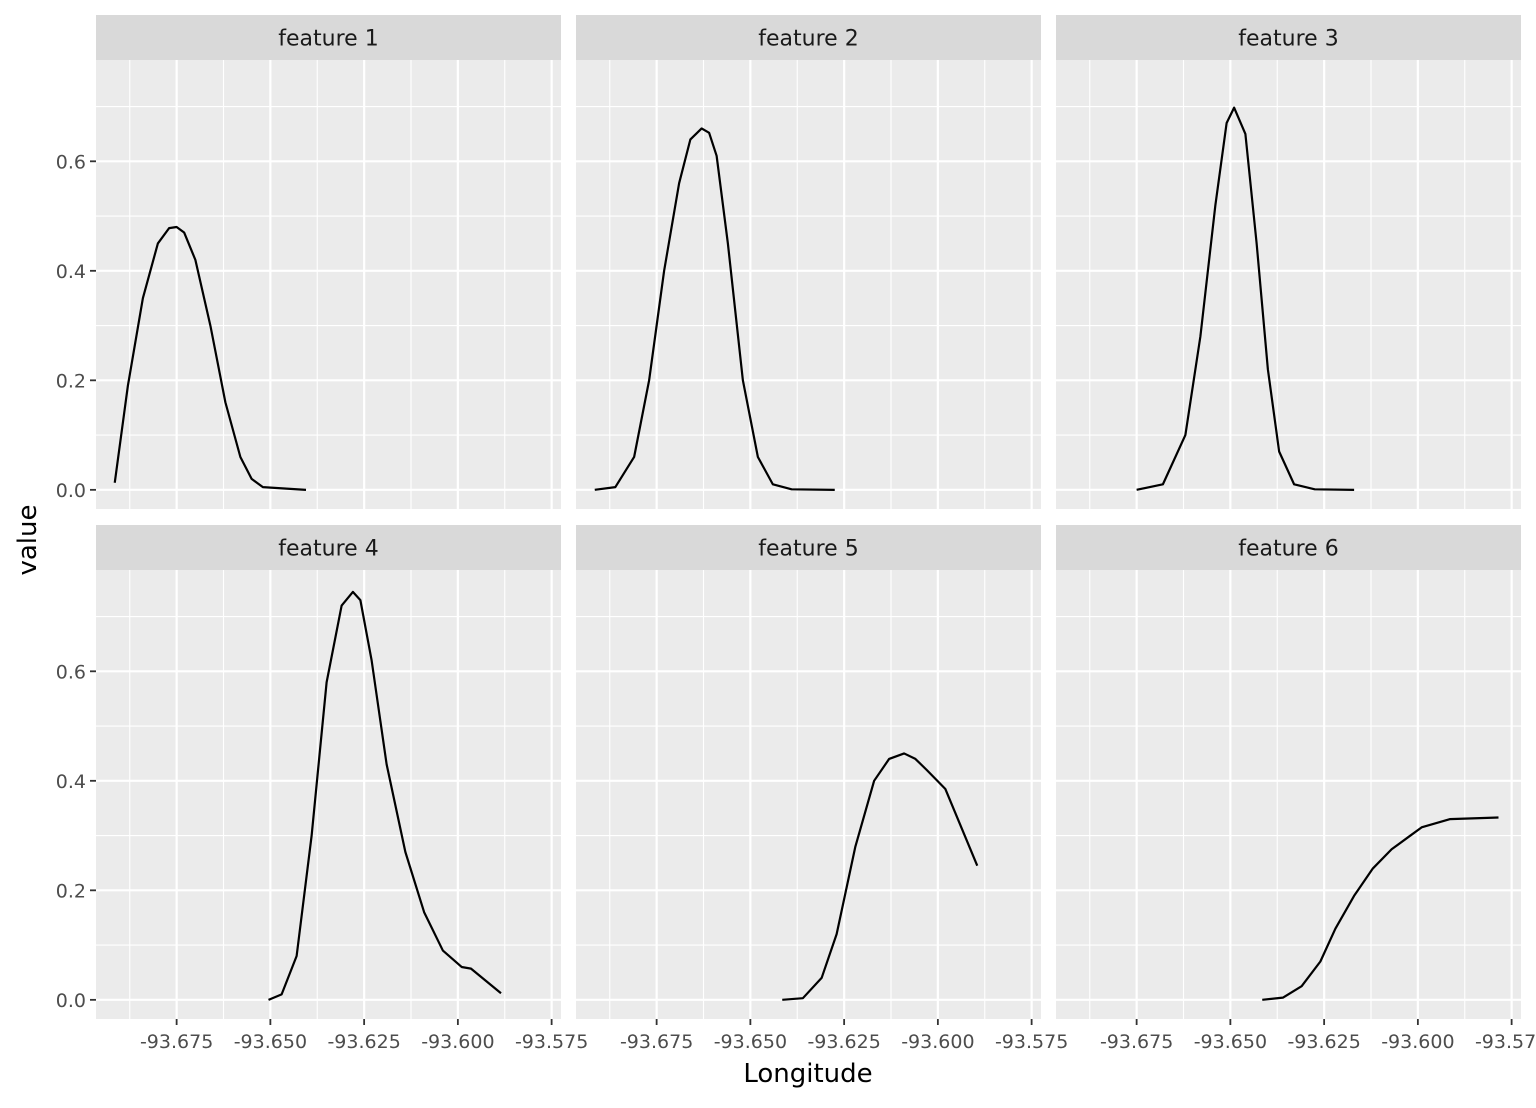 This screenshot has height=1108, width=1536. I want to click on facet-strip-label: feature 6, so click(1288, 549).